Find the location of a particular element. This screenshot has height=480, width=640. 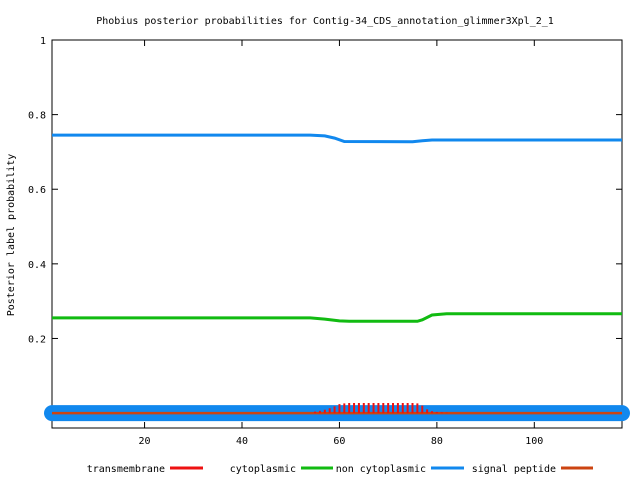

y-tick-label: 0.2 is located at coordinates (37, 339).